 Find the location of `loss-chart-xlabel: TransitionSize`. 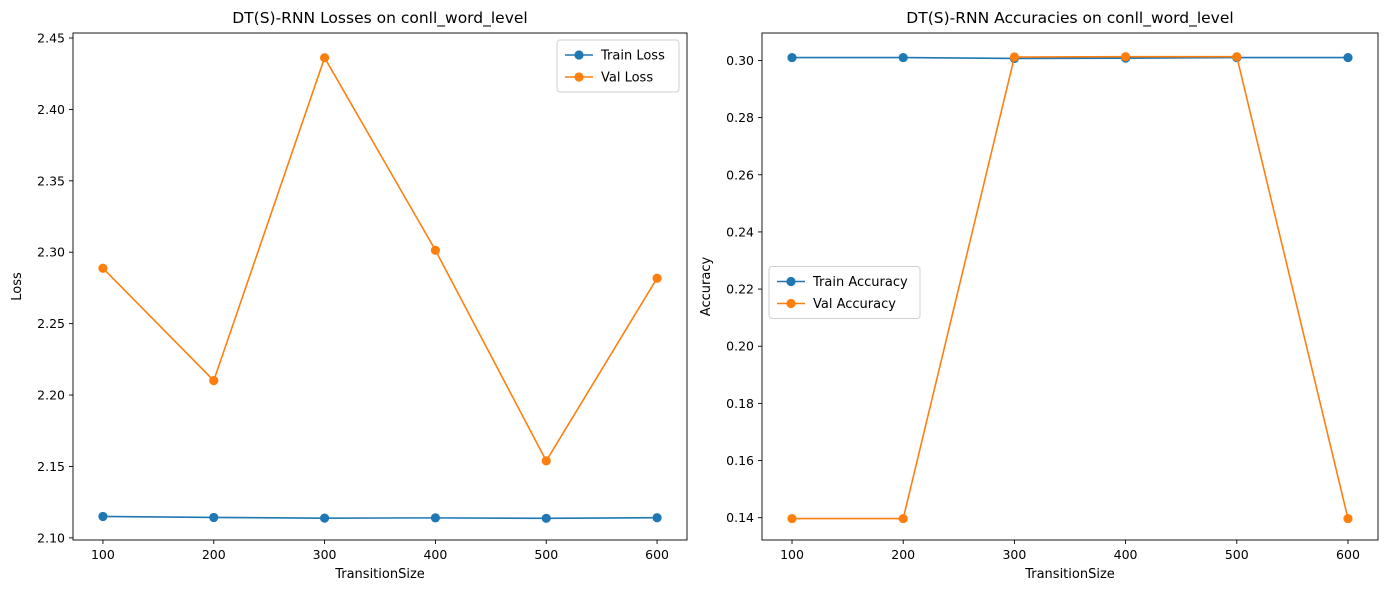

loss-chart-xlabel: TransitionSize is located at coordinates (379, 574).